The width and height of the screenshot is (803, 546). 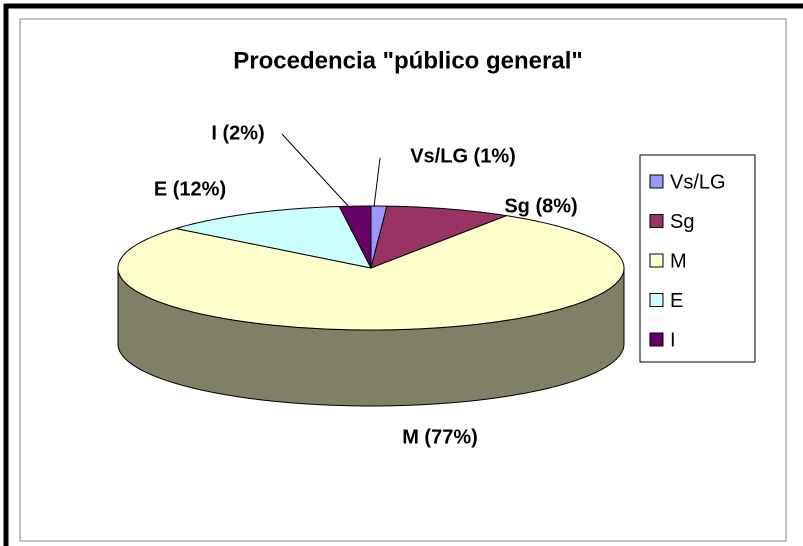 What do you see at coordinates (440, 437) in the screenshot?
I see `data-label: M (77%)` at bounding box center [440, 437].